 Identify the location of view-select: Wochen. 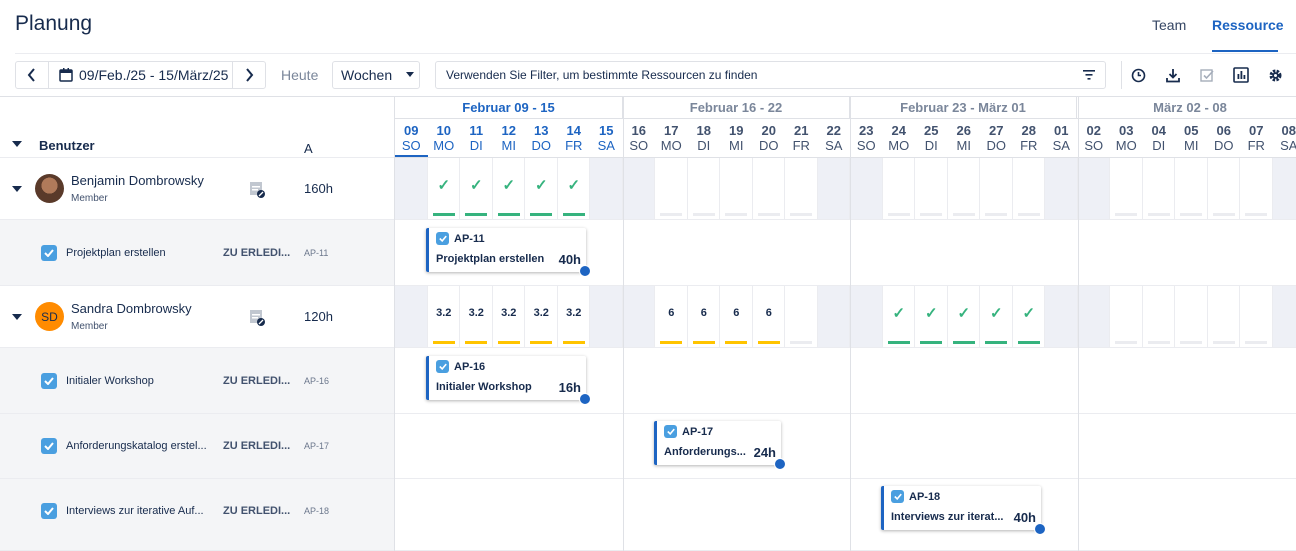
(376, 75).